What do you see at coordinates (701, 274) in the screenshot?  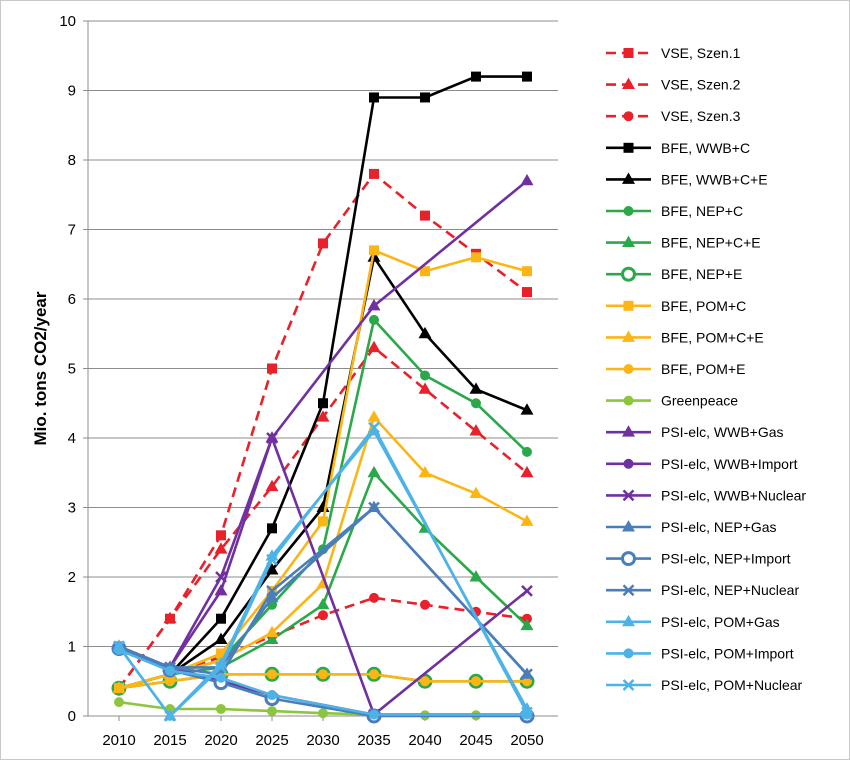 I see `legend-label: BFE, NEP+E` at bounding box center [701, 274].